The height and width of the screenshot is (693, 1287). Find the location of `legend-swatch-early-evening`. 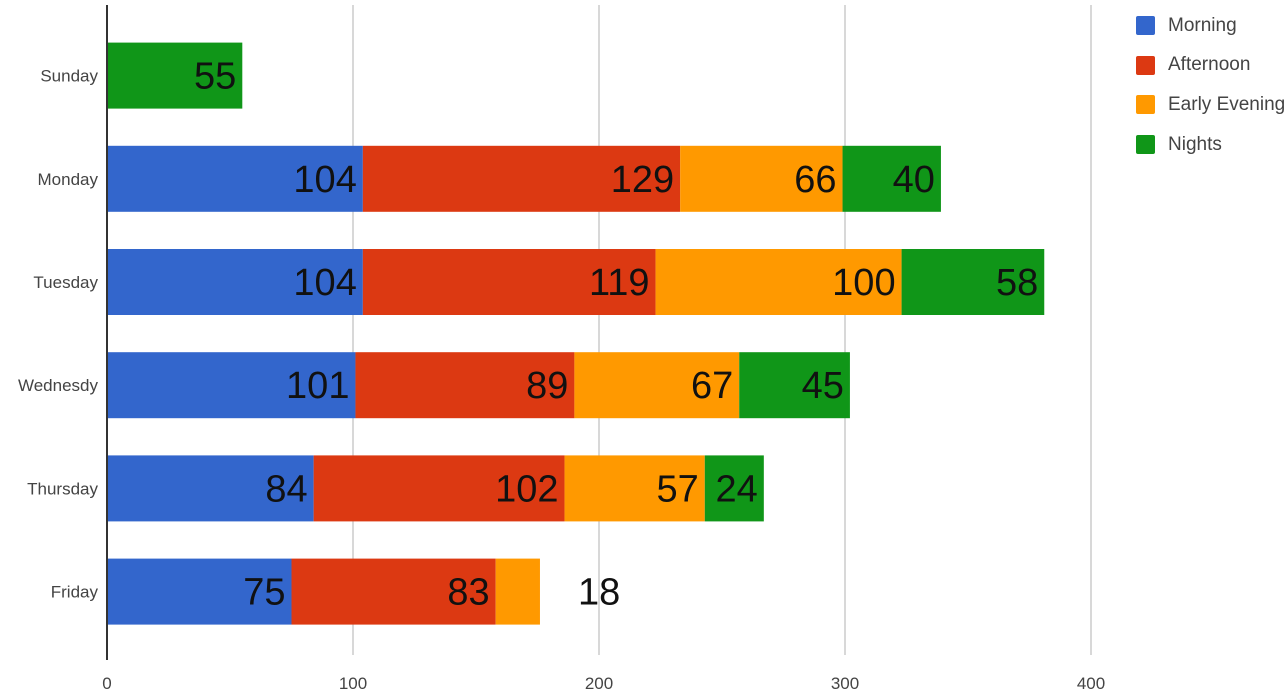

legend-swatch-early-evening is located at coordinates (1145, 105).